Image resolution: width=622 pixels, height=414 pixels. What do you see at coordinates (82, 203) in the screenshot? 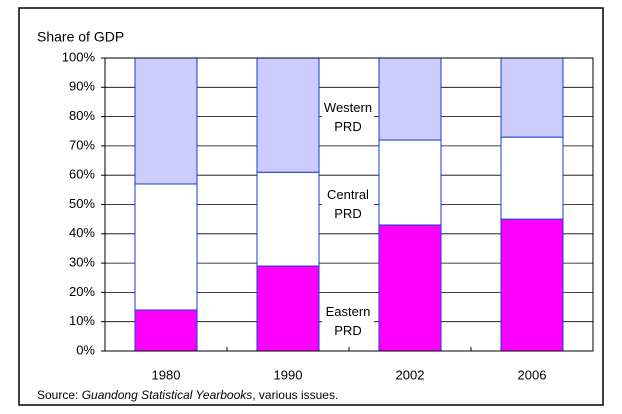
I see `y-tick-label: 50%` at bounding box center [82, 203].